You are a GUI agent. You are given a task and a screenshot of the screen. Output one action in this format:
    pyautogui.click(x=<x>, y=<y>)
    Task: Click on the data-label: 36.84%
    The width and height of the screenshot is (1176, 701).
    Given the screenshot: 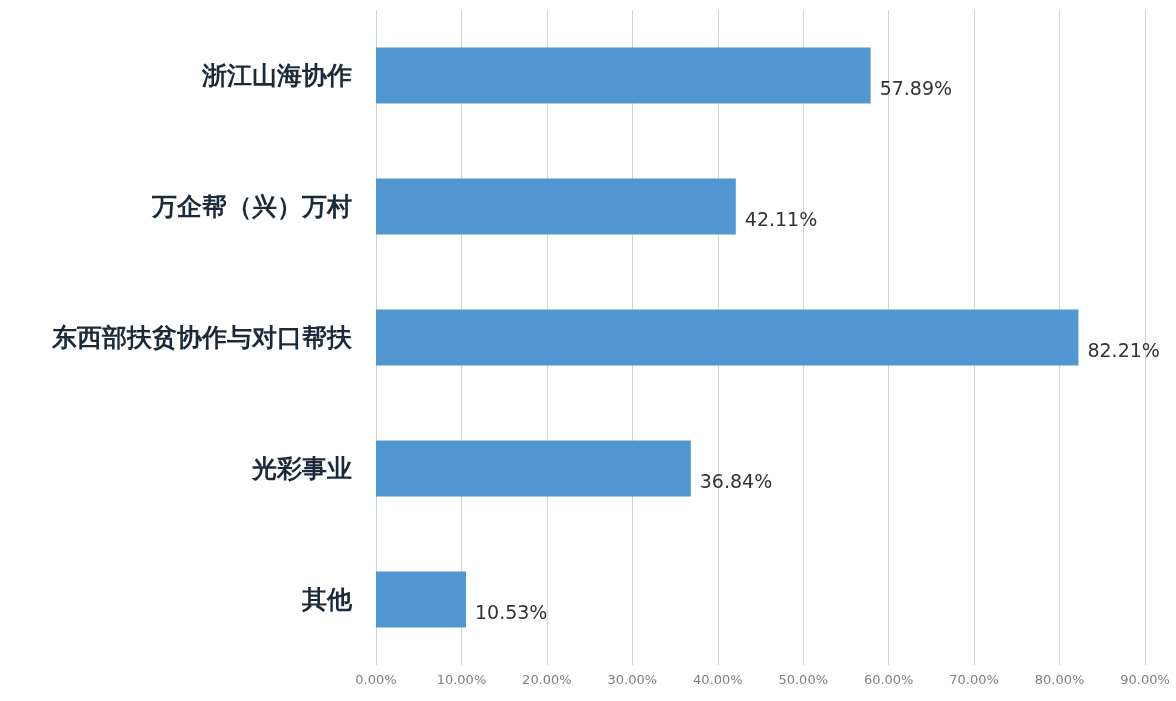 What is the action you would take?
    pyautogui.click(x=736, y=480)
    